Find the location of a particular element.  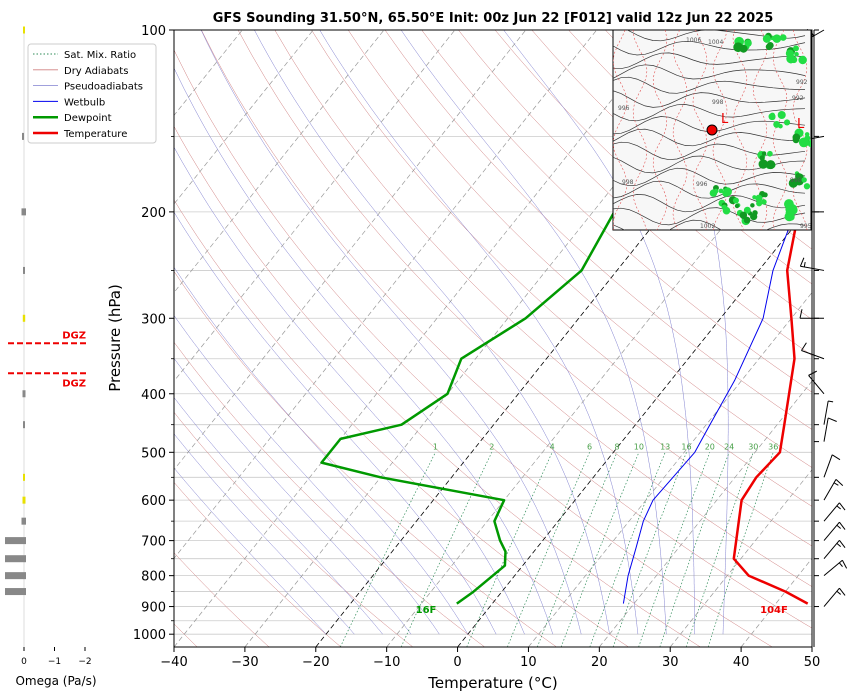

map-contour-label: 1002 is located at coordinates (707, 226).